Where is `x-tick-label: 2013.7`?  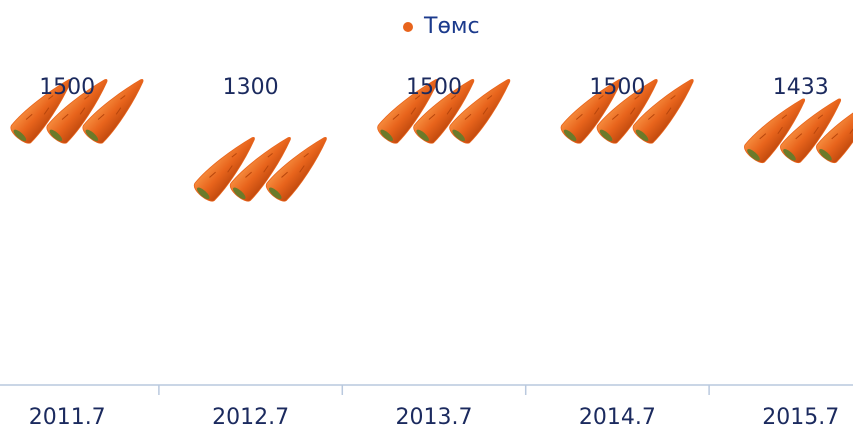
x-tick-label: 2013.7 is located at coordinates (434, 417).